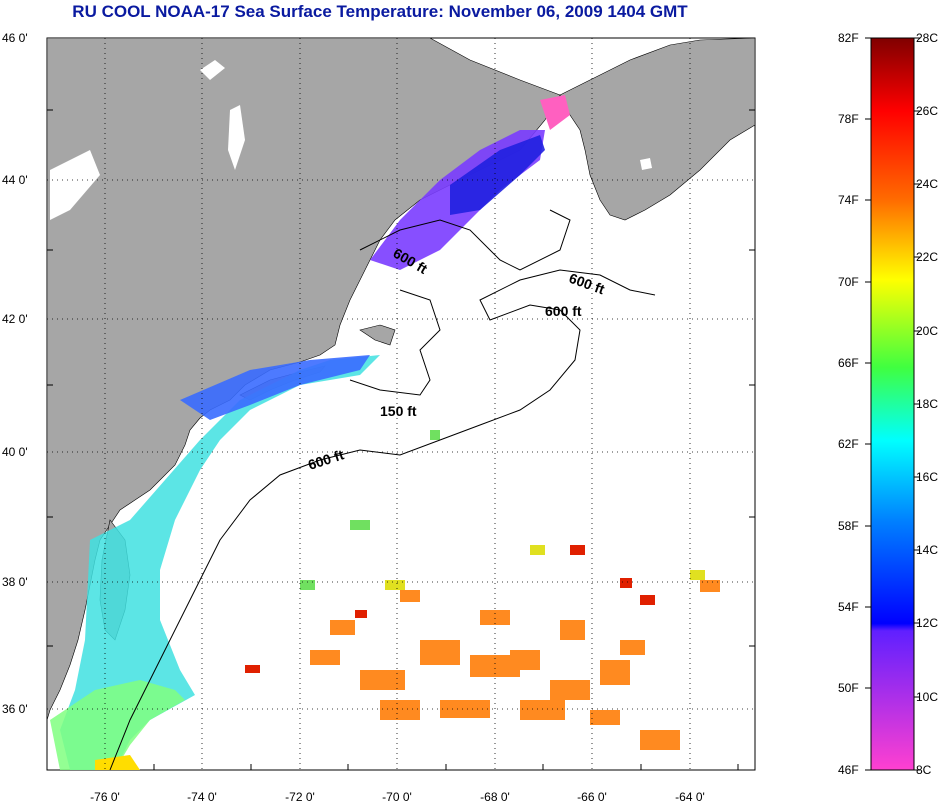 The height and width of the screenshot is (809, 944). What do you see at coordinates (848, 282) in the screenshot?
I see `colorbar-f-70: 70F` at bounding box center [848, 282].